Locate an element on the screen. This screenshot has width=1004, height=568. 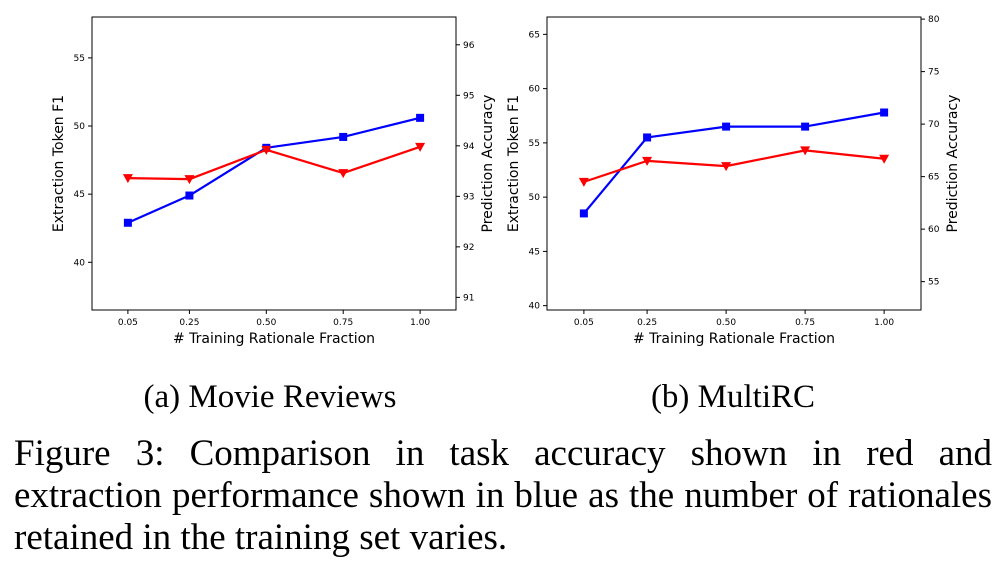
chart-b-y-left-tick-label: 55 is located at coordinates (534, 144).